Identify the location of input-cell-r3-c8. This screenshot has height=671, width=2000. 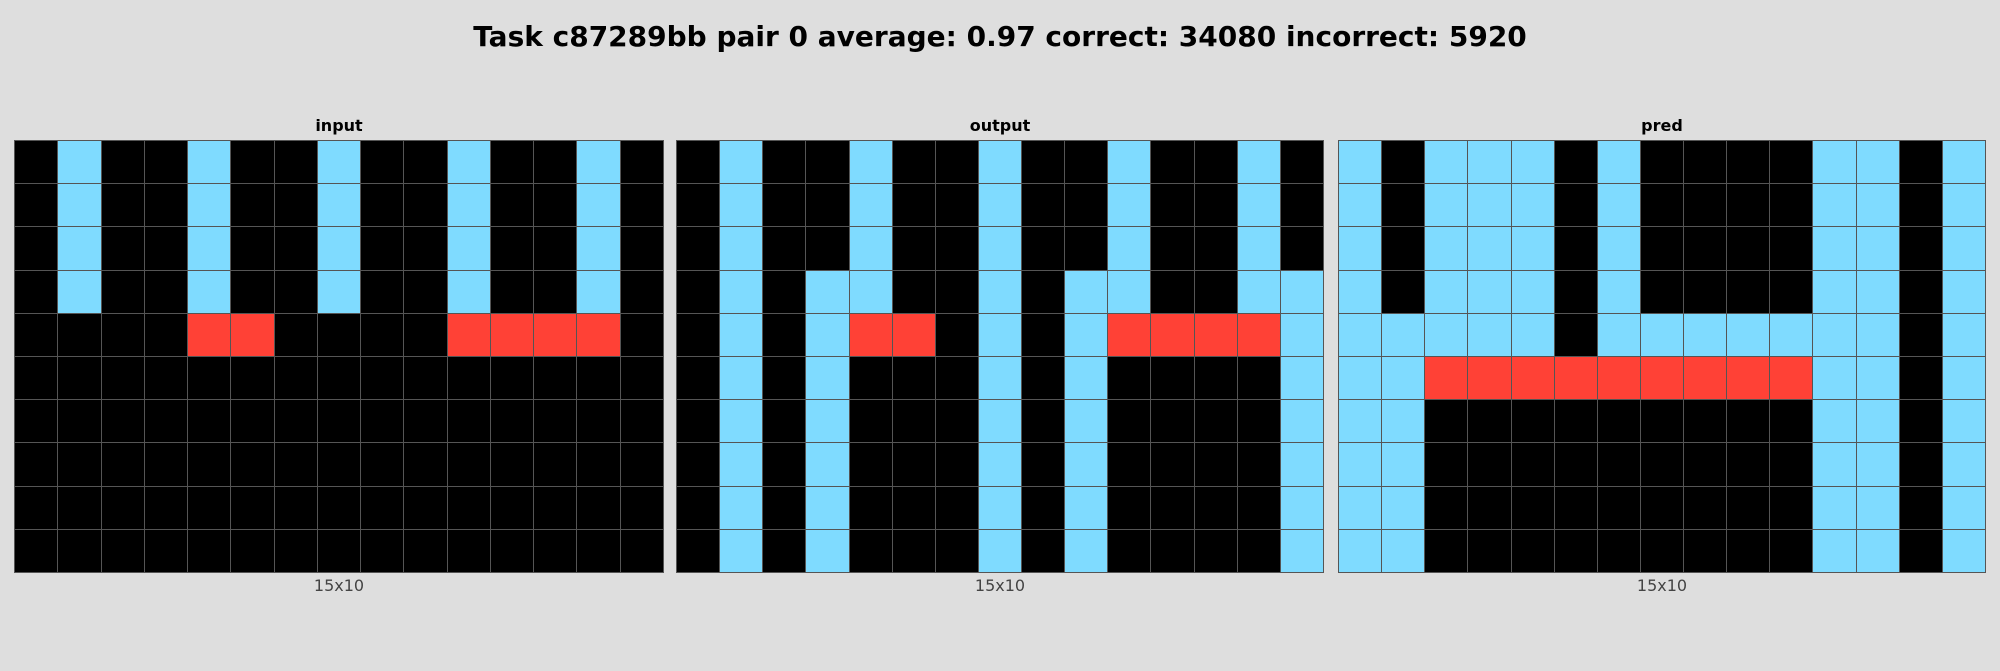
(382, 291).